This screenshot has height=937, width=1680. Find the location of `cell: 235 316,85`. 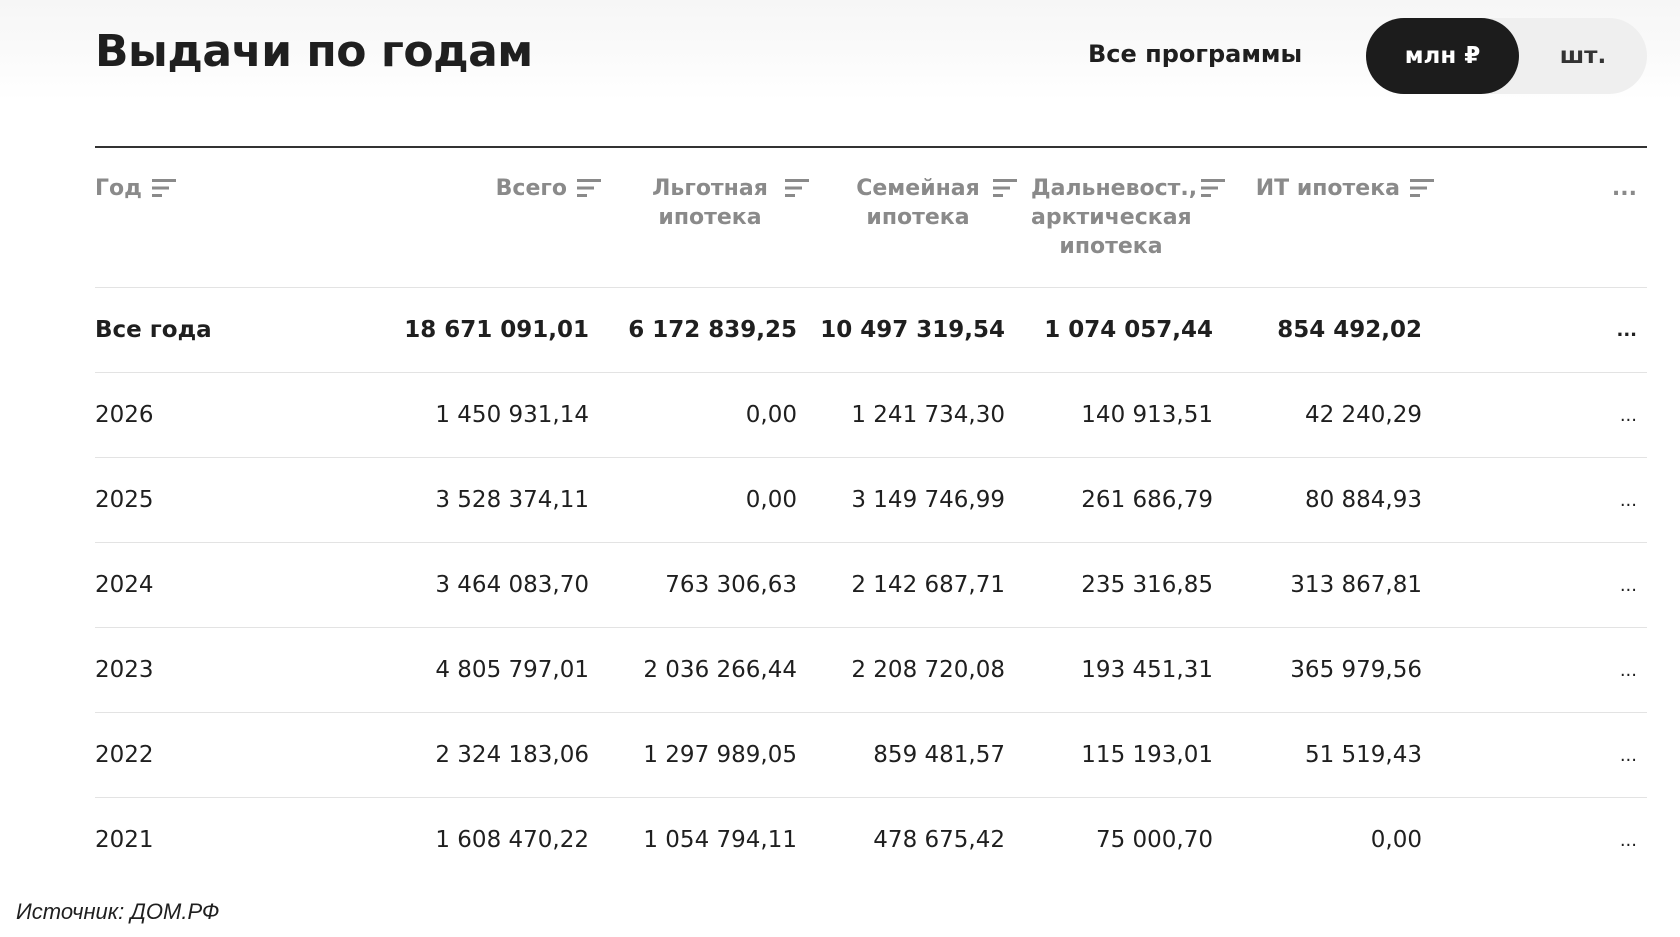

cell: 235 316,85 is located at coordinates (1147, 585).